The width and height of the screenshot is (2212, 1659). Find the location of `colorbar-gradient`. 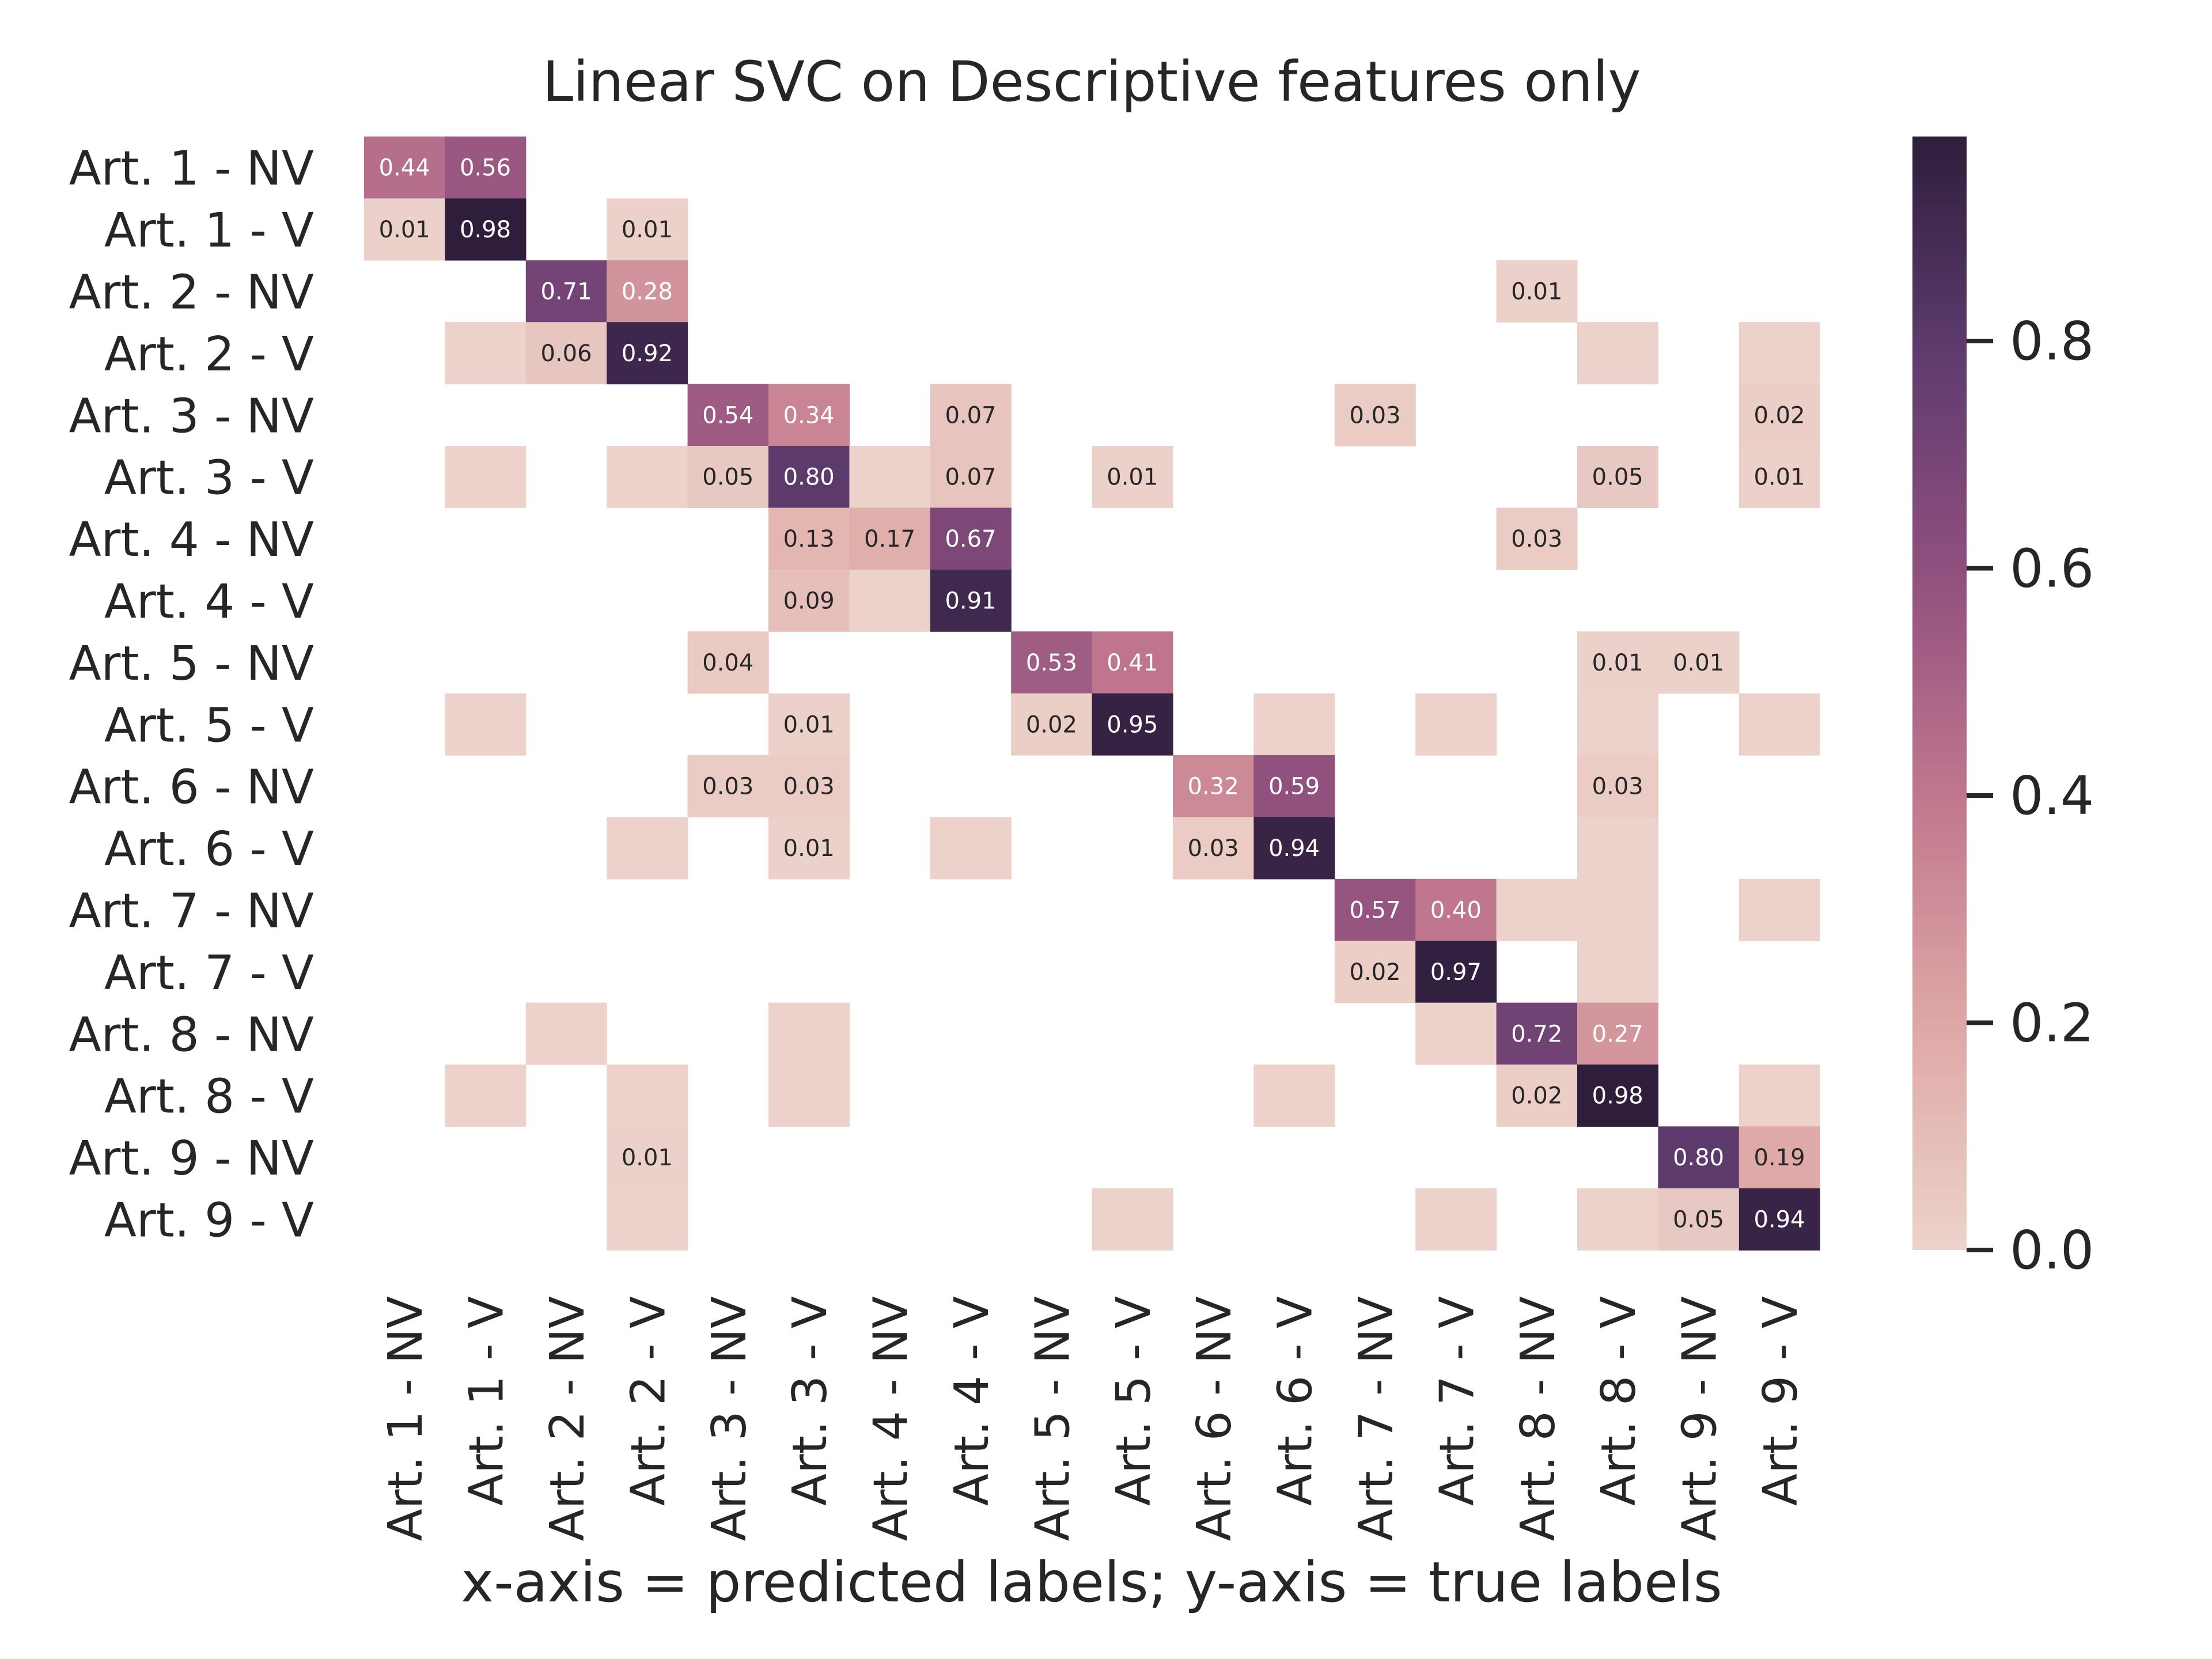

colorbar-gradient is located at coordinates (1939, 693).